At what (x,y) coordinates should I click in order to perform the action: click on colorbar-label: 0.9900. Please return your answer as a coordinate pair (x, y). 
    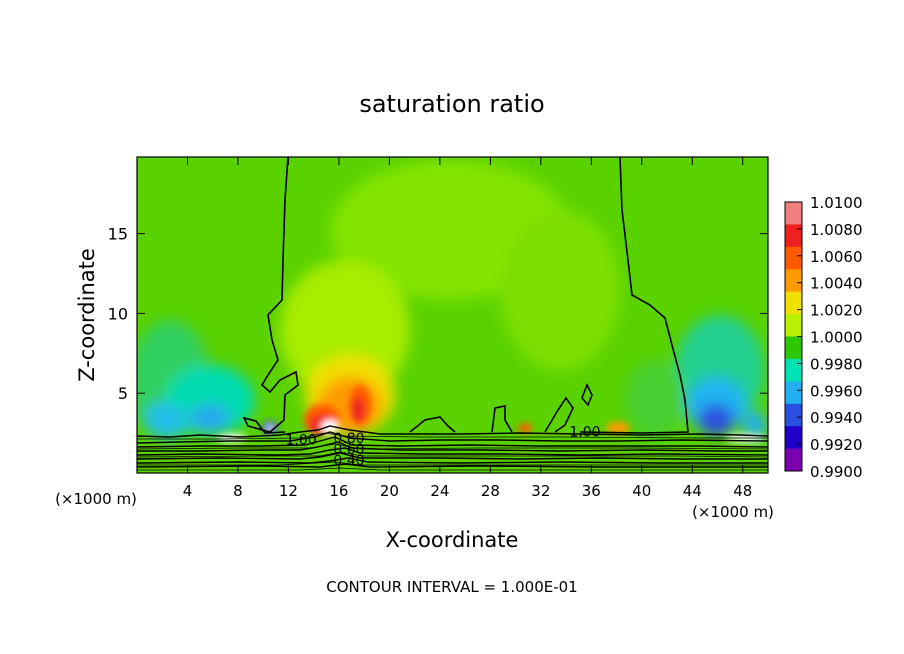
    Looking at the image, I should click on (836, 472).